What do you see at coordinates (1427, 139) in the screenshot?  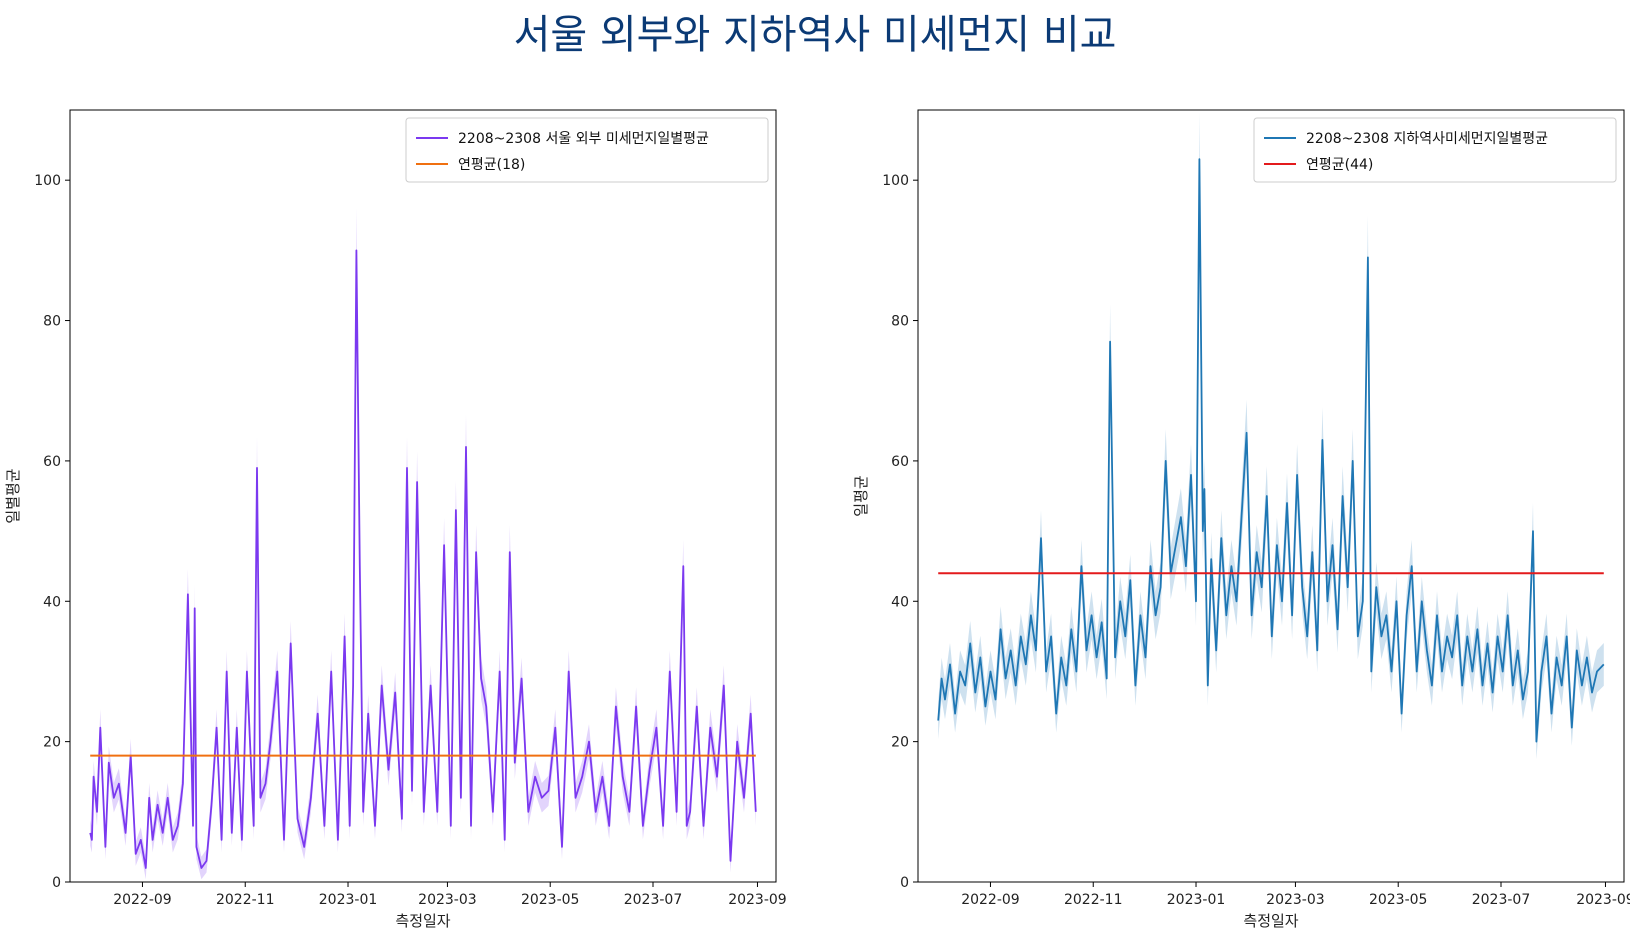 I see `legend-label: 2208~2308 지하역사미세먼지일별평균` at bounding box center [1427, 139].